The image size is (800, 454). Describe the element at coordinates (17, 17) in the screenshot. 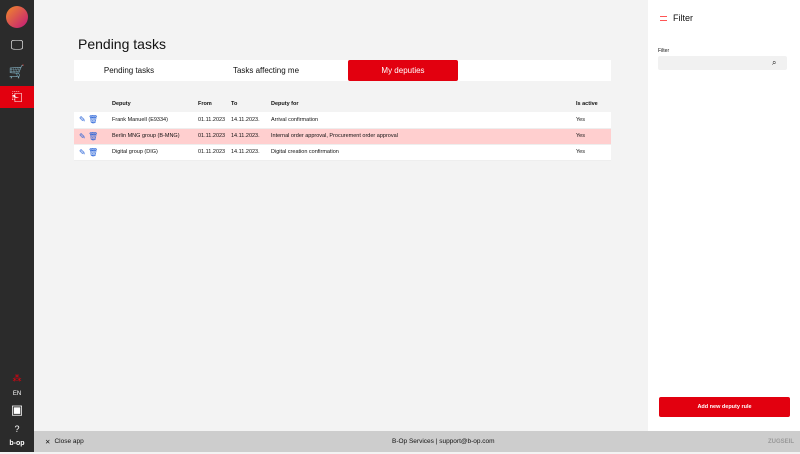

I see `app-logo` at that location.